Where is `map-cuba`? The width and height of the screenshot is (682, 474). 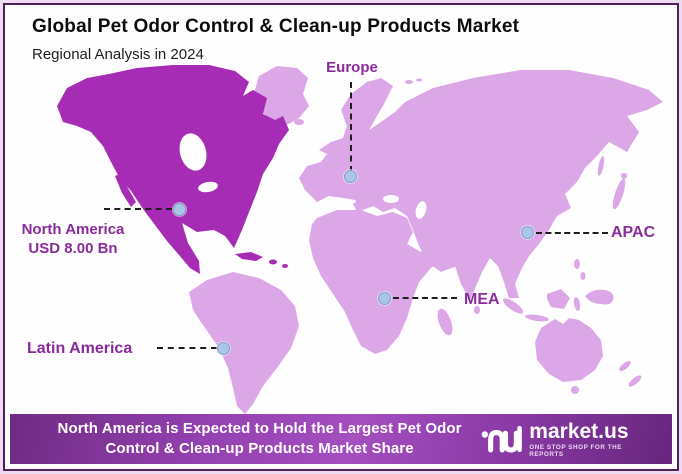
map-cuba is located at coordinates (249, 256).